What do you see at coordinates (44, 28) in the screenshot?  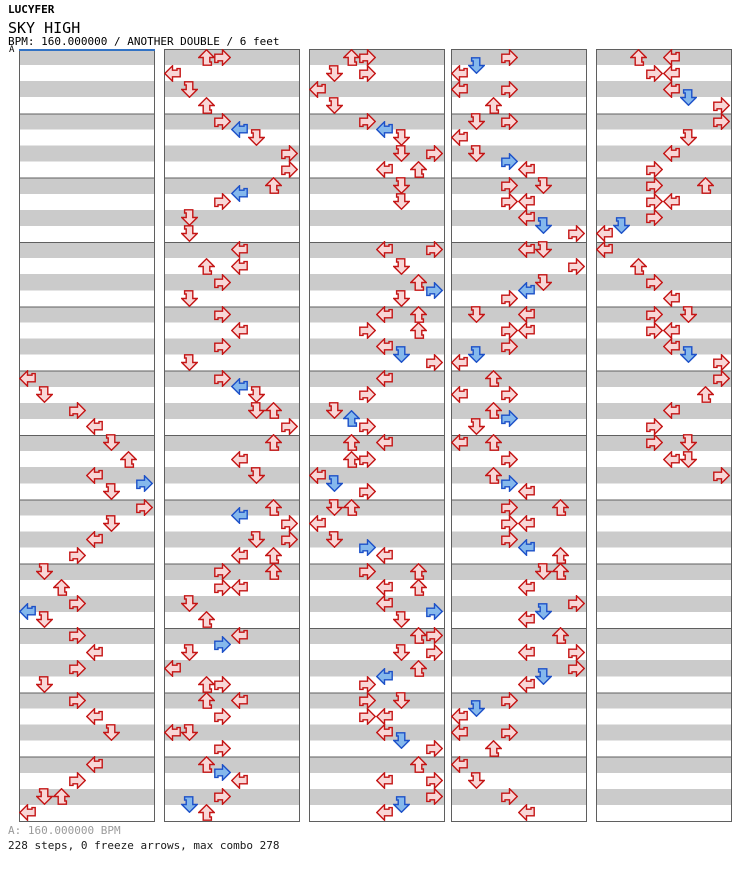 I see `song-title: SKY HIGH` at bounding box center [44, 28].